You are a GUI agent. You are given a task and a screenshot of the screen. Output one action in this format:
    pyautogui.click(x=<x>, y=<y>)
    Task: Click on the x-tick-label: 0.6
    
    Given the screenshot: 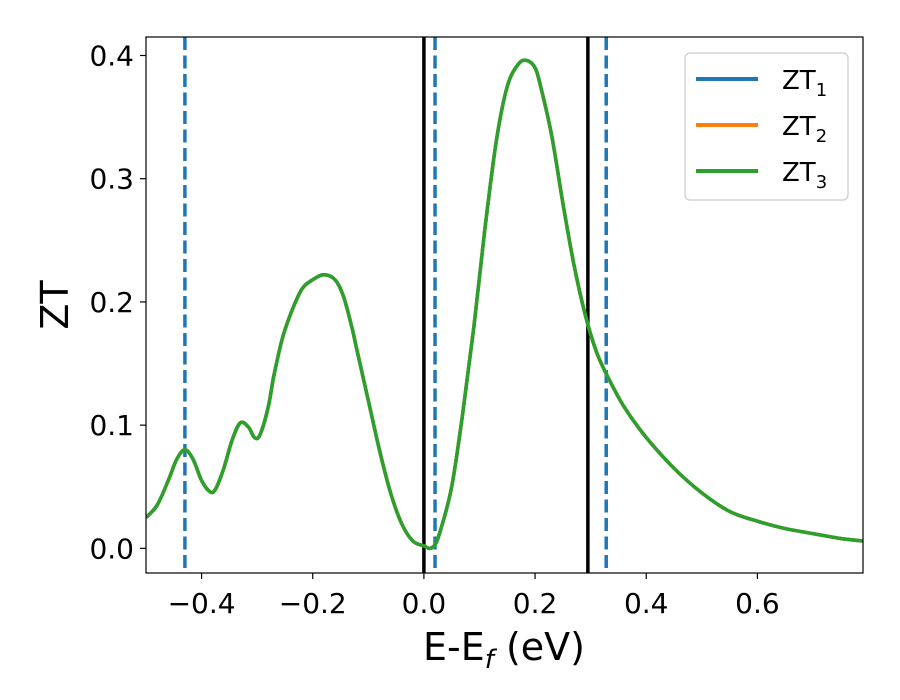 What is the action you would take?
    pyautogui.click(x=757, y=603)
    